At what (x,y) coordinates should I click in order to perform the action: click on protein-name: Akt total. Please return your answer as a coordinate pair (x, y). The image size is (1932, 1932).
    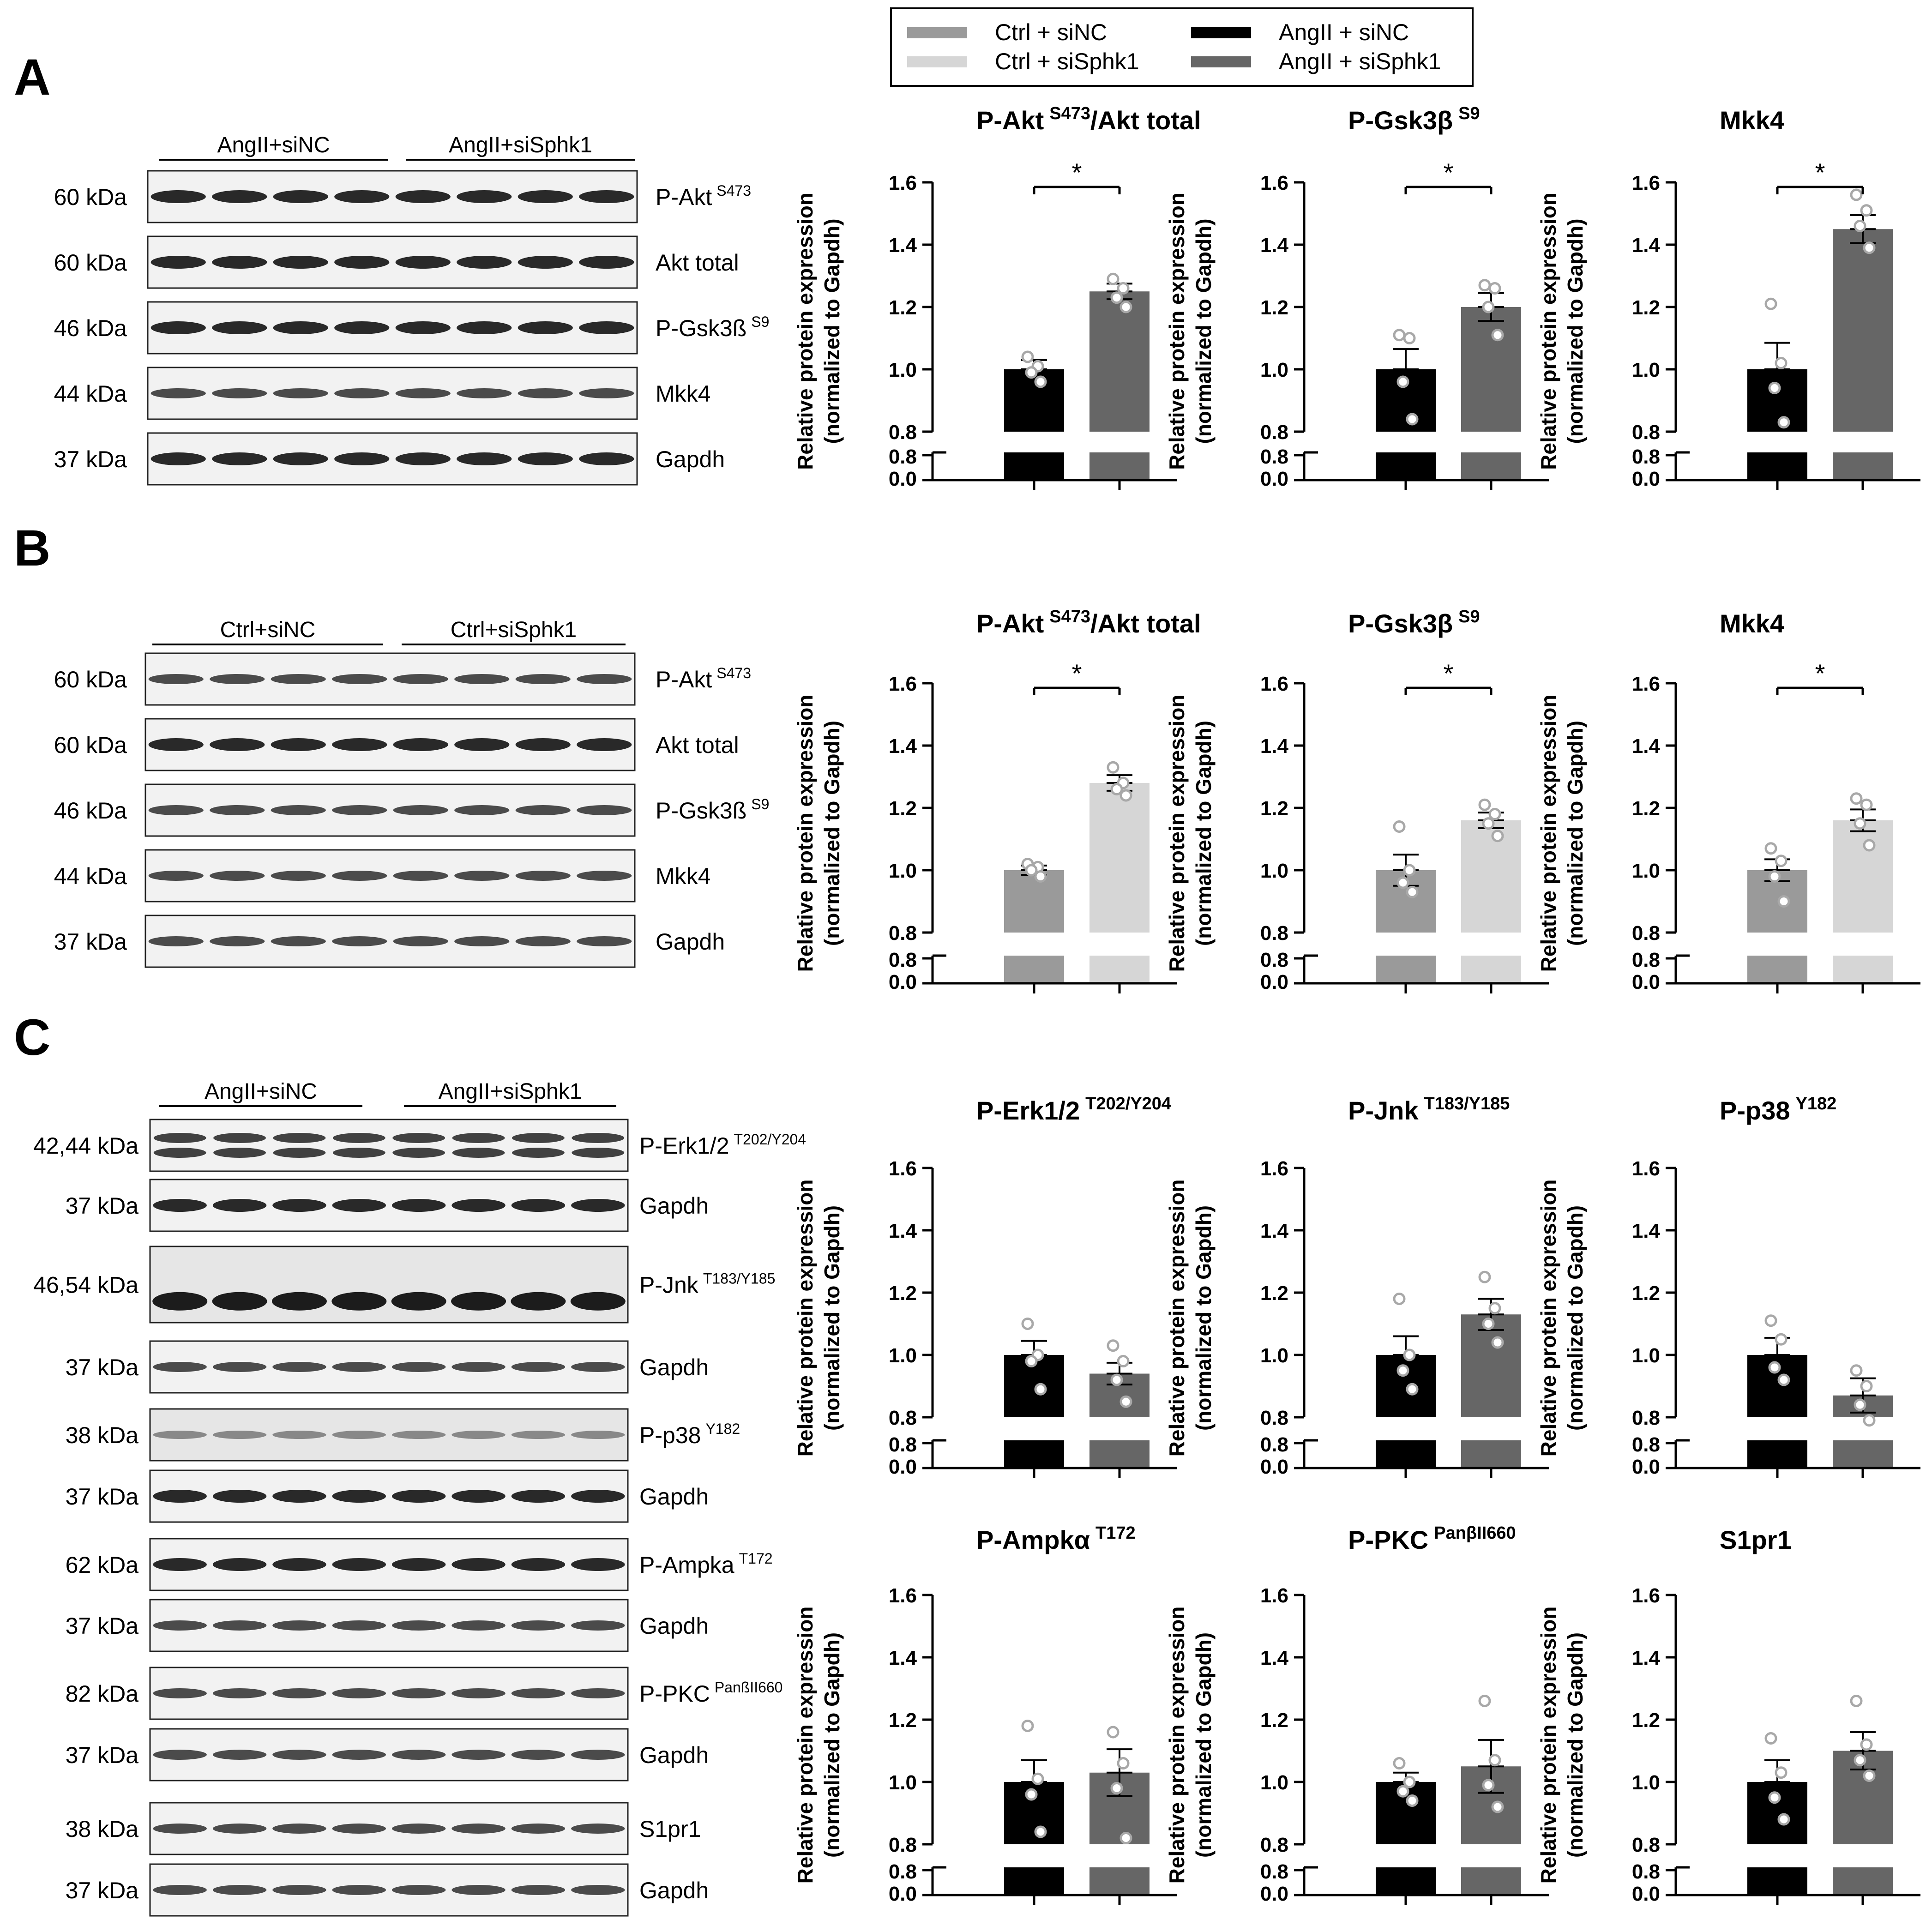
    Looking at the image, I should click on (697, 263).